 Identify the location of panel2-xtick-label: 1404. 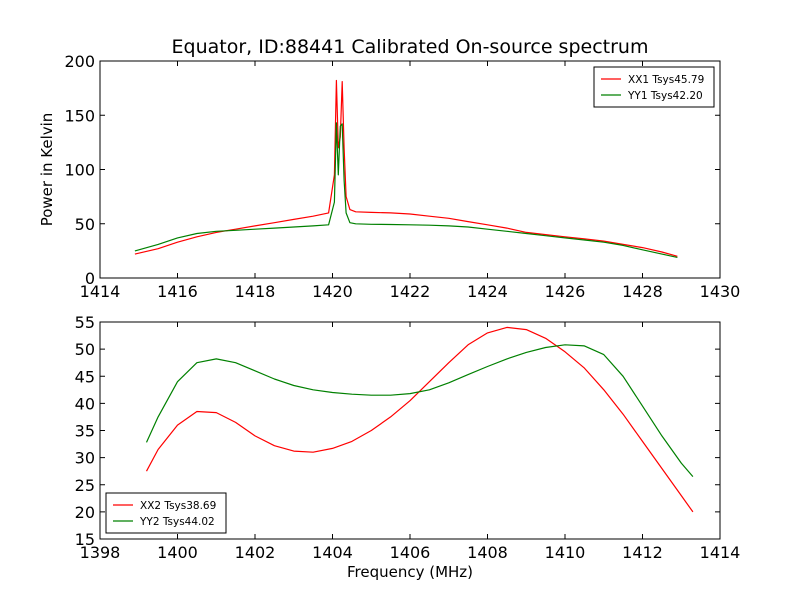
(332, 552).